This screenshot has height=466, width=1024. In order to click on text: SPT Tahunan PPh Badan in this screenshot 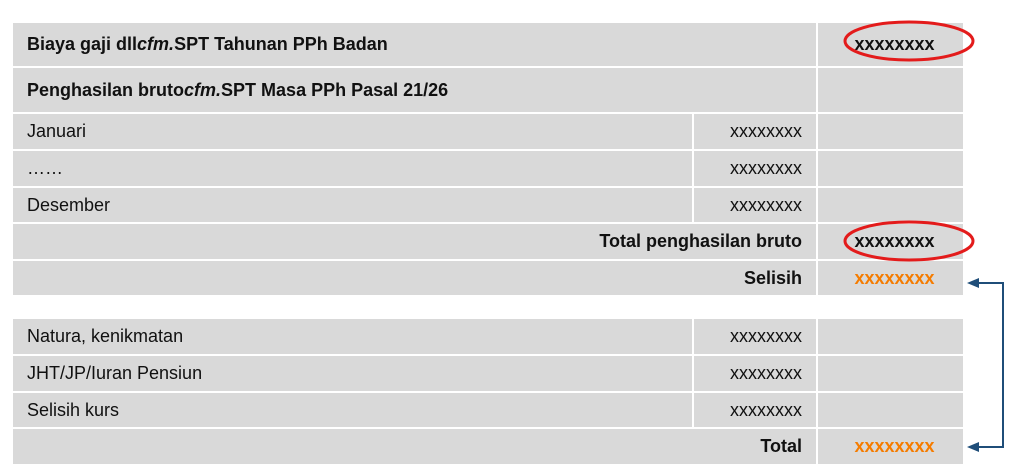, I will do `click(281, 44)`.